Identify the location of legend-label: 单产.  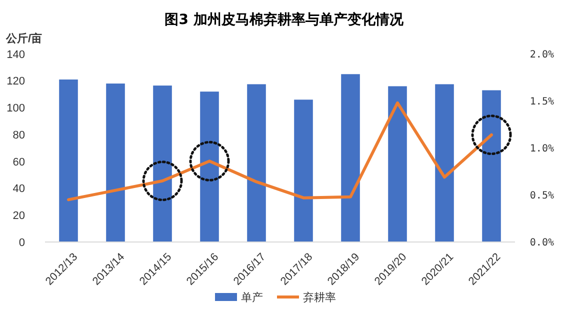
(252, 297).